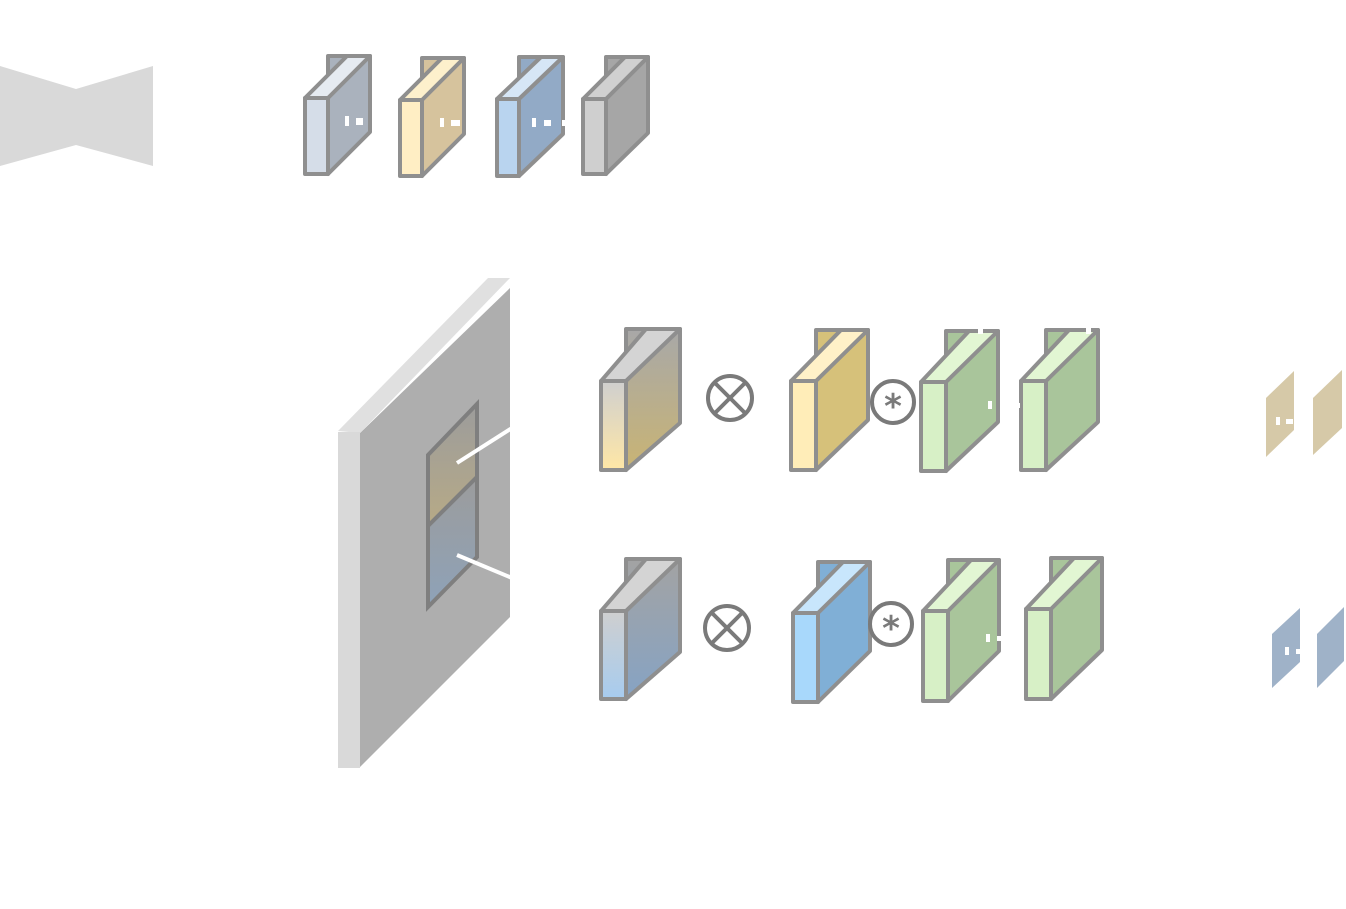 The height and width of the screenshot is (909, 1346). Describe the element at coordinates (640, 399) in the screenshot. I see `feature-block-gray-gold` at that location.